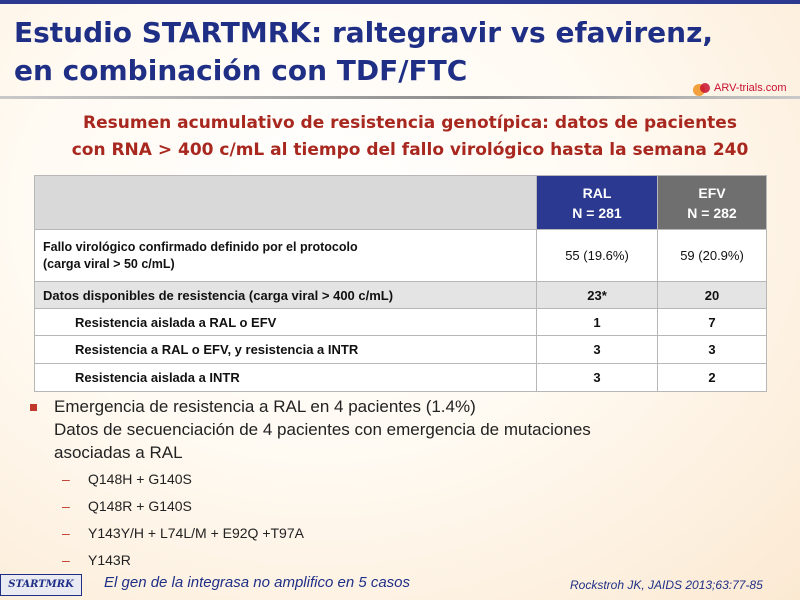 The image size is (800, 600). What do you see at coordinates (140, 479) in the screenshot?
I see `mutation-text: Q148H + G140S` at bounding box center [140, 479].